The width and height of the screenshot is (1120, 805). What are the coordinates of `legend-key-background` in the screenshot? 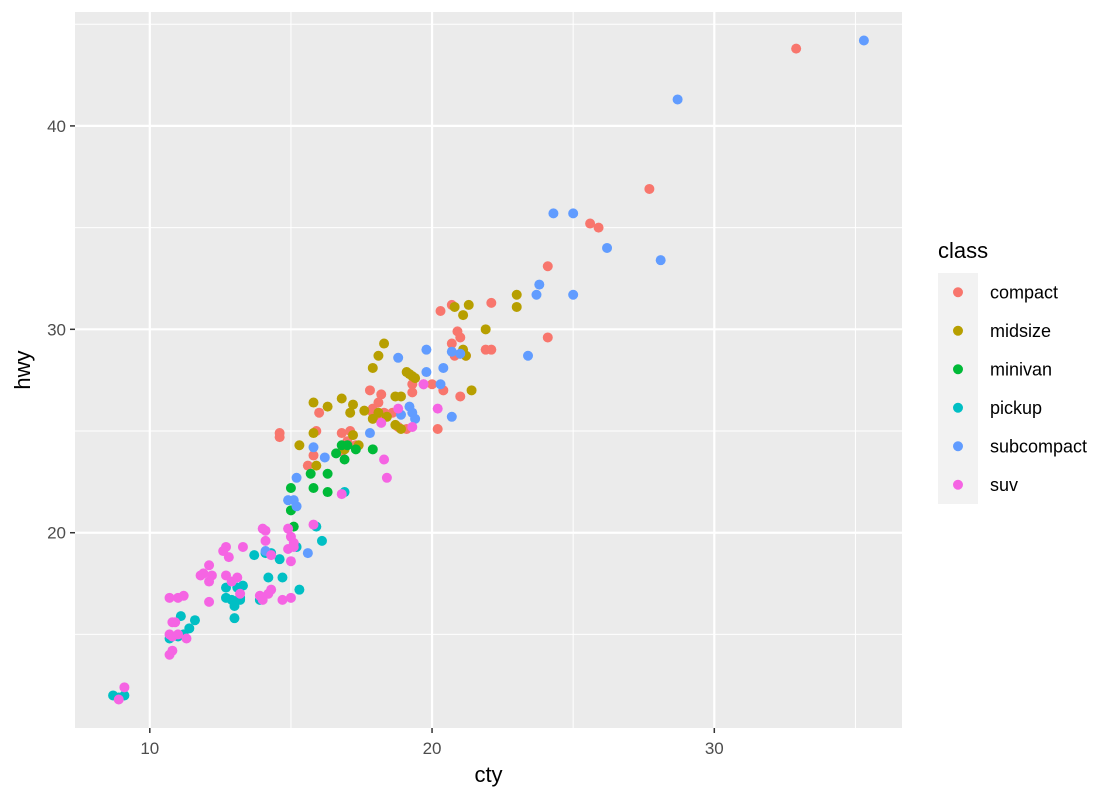 It's located at (958, 388).